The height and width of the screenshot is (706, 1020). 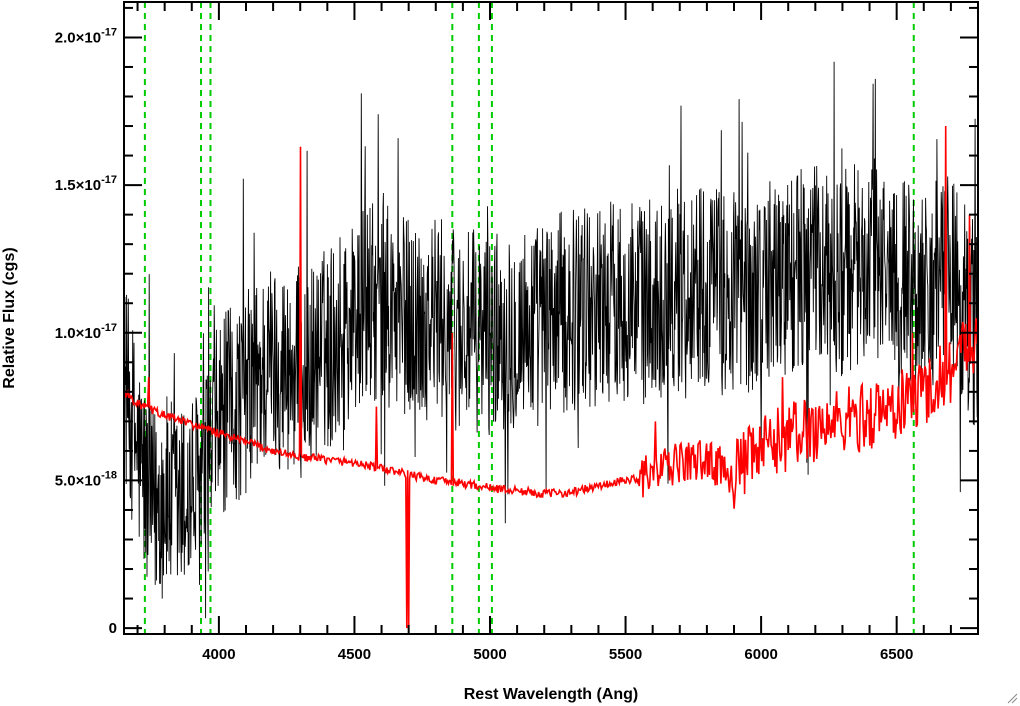 What do you see at coordinates (109, 475) in the screenshot?
I see `y-tick-exponent: -18` at bounding box center [109, 475].